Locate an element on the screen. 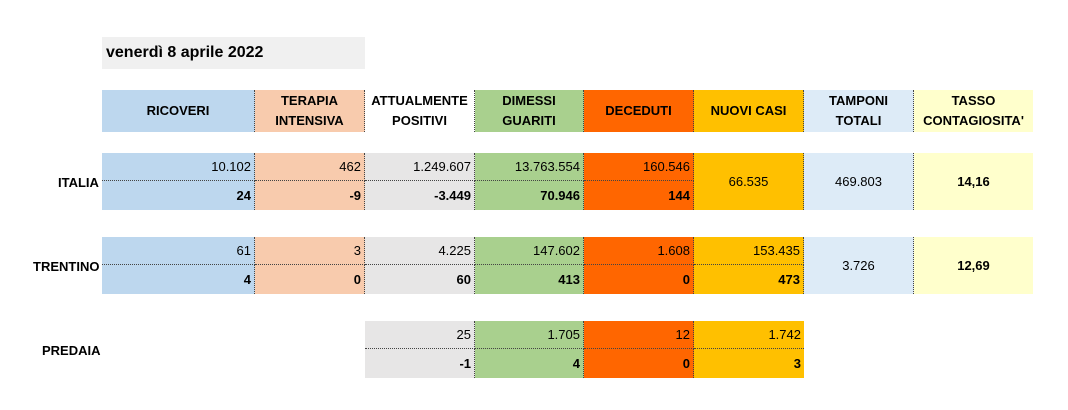  italia-tasso: 14,16 is located at coordinates (973, 181).